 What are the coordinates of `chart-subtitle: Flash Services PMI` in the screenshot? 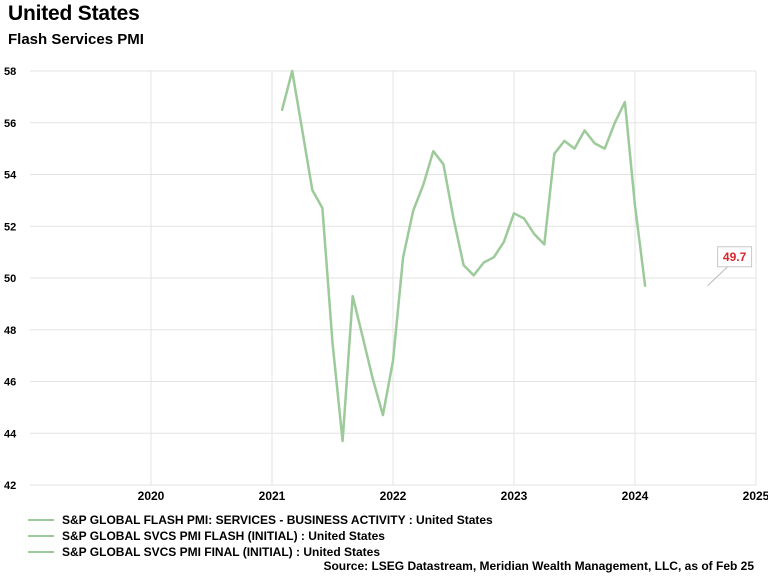 It's located at (76, 39).